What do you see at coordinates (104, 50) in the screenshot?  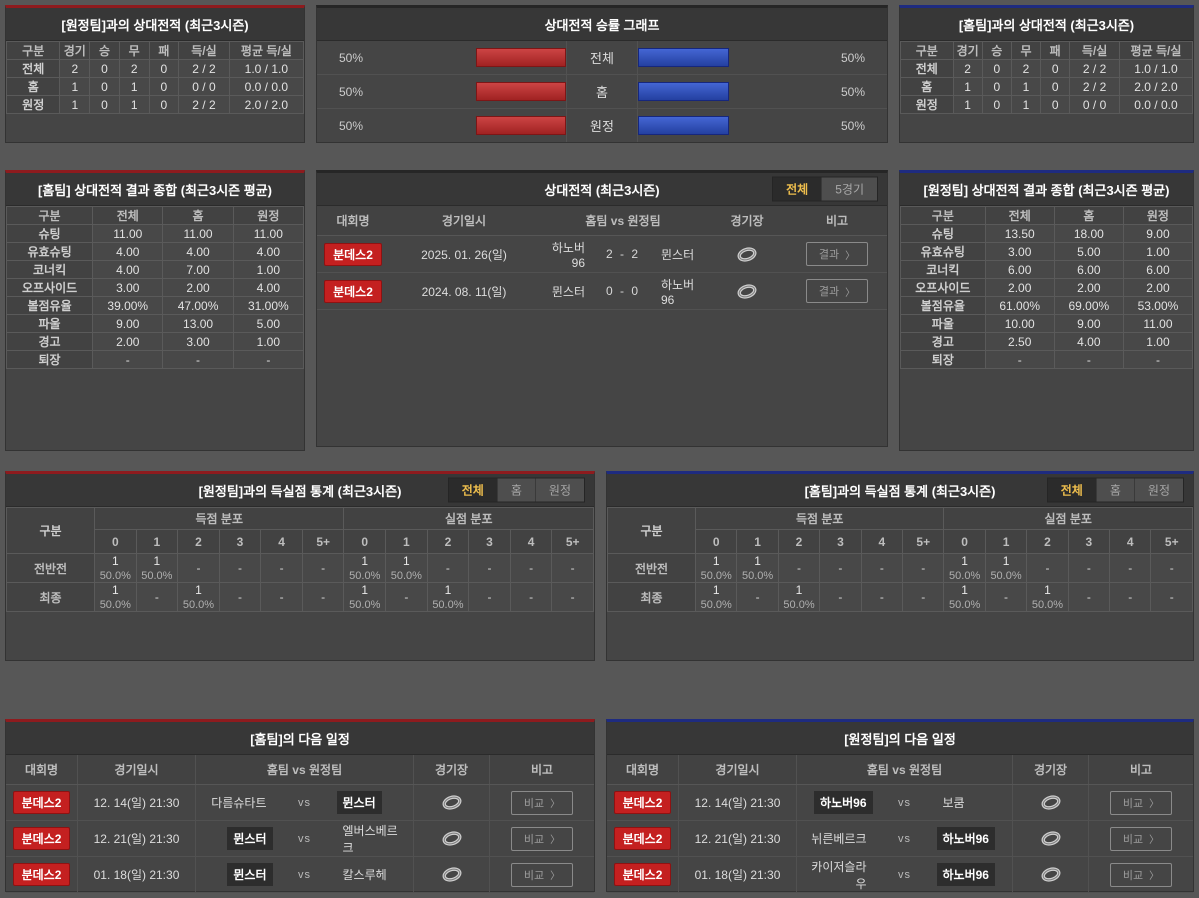 I see `column-header: 승` at bounding box center [104, 50].